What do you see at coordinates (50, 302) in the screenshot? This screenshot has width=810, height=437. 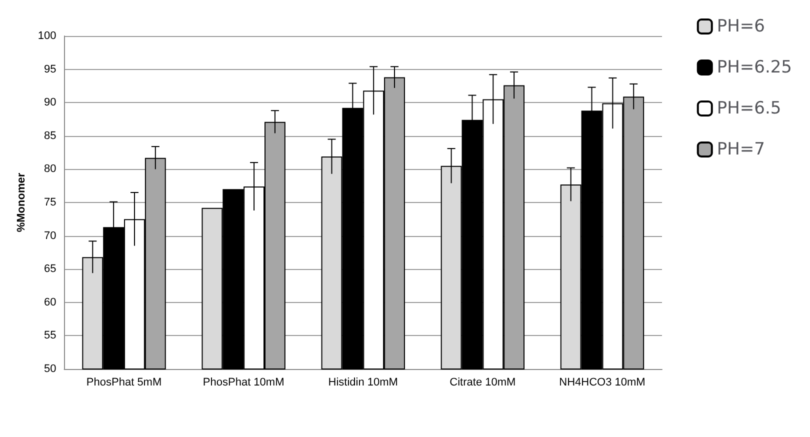 I see `y-tick-label: 60` at bounding box center [50, 302].